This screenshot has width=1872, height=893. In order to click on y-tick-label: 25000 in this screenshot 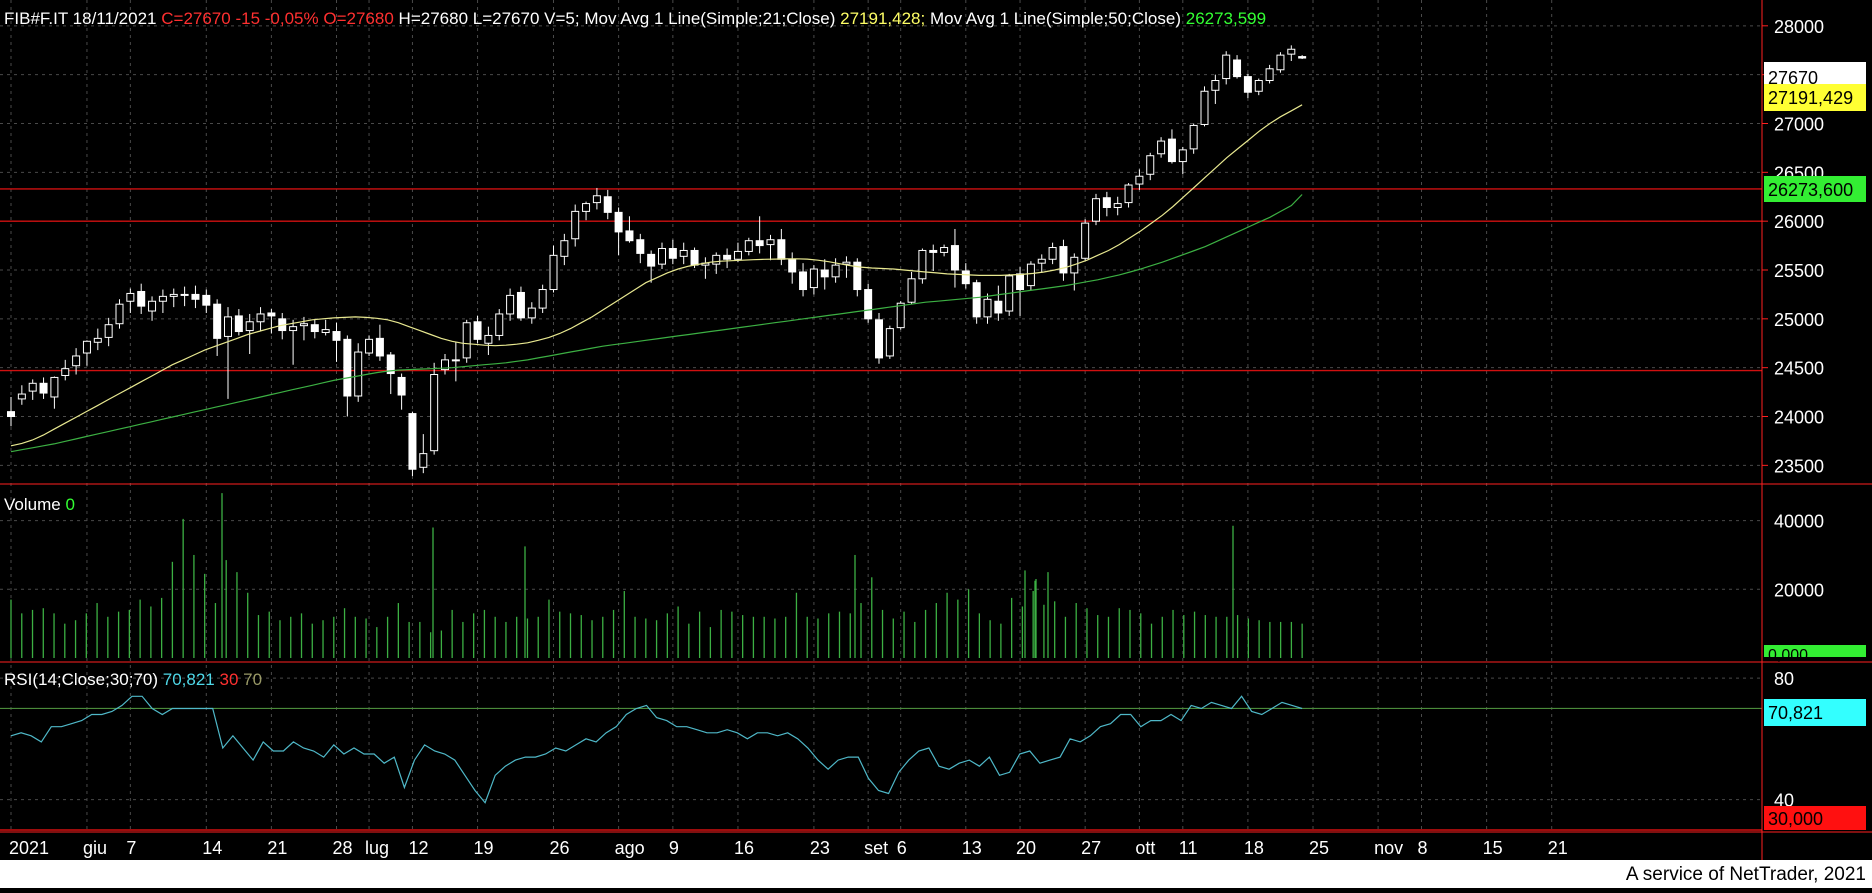, I will do `click(1799, 320)`.